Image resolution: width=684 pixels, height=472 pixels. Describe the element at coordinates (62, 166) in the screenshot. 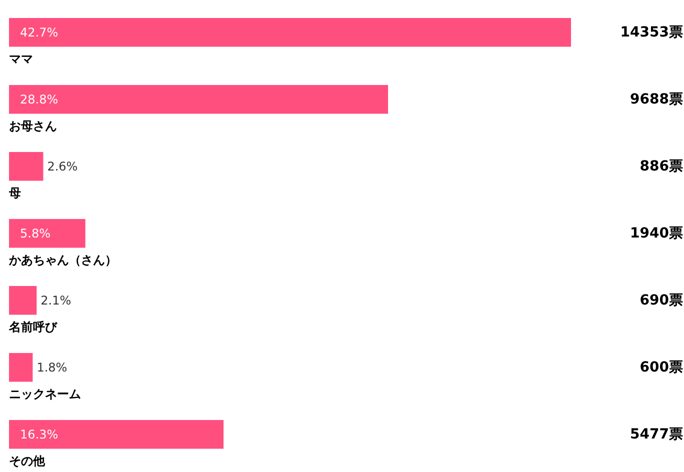

I see `data-label: 2.6%` at that location.